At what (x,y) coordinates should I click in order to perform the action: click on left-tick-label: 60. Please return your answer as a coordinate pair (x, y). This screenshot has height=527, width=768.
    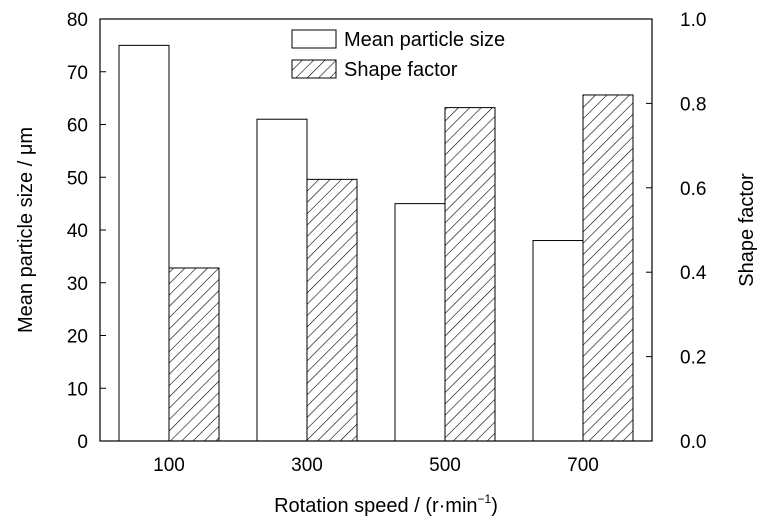
    Looking at the image, I should click on (77, 126).